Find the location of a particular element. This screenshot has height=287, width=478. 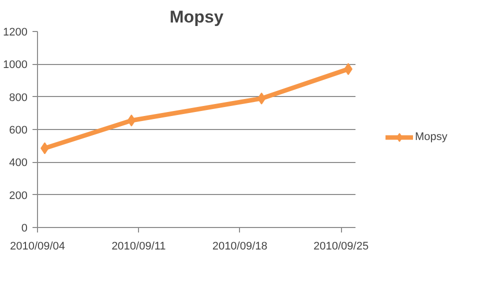

x-tick-label: 2010/09/04 is located at coordinates (38, 246).